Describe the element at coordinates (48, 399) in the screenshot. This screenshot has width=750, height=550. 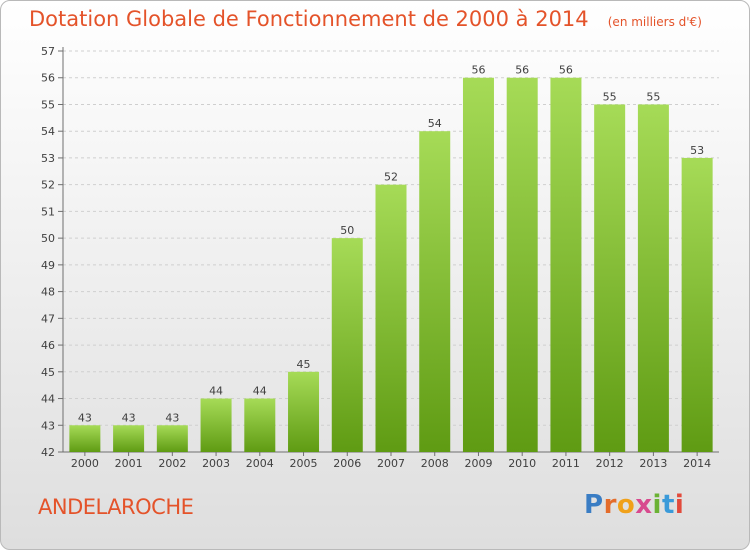
I see `y-tick-label: 44` at that location.